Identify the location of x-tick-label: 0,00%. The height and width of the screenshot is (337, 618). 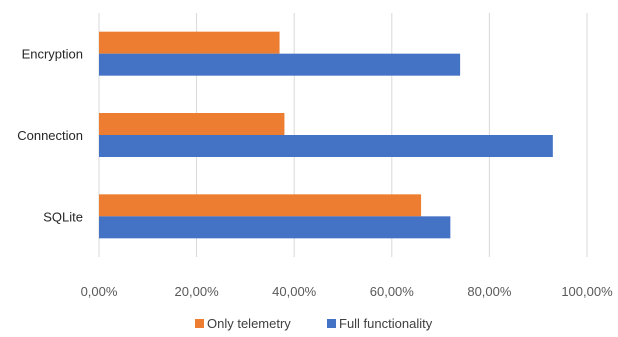
(99, 291).